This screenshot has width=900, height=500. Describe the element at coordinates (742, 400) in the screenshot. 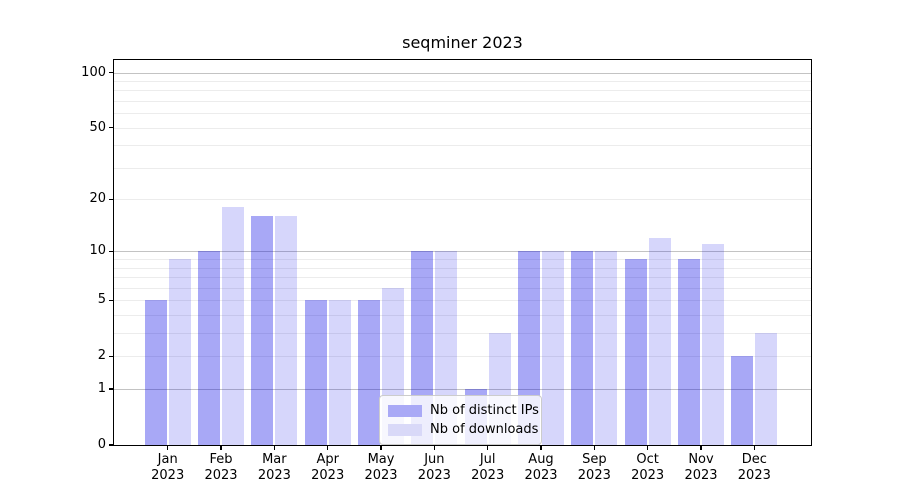

I see `bar-distinct-ips-dec` at that location.